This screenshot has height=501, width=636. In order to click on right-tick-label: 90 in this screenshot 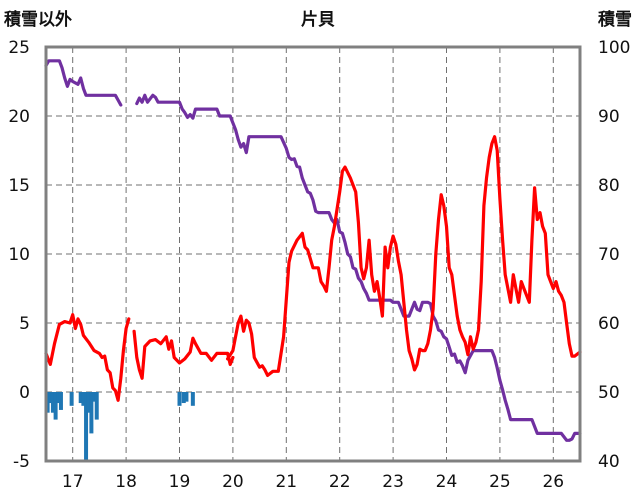, I will do `click(609, 117)`.